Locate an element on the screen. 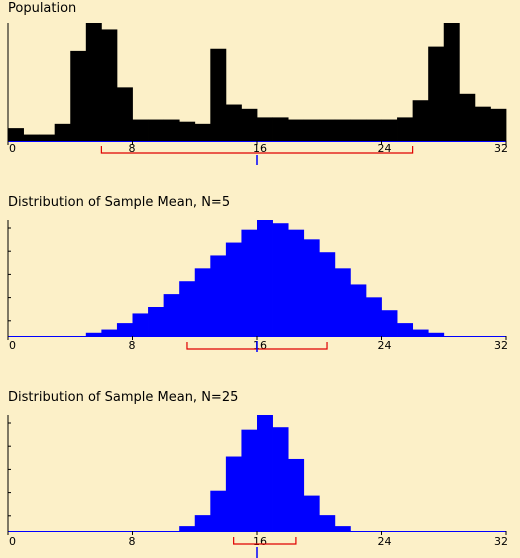  panel-title: Population is located at coordinates (42, 8).